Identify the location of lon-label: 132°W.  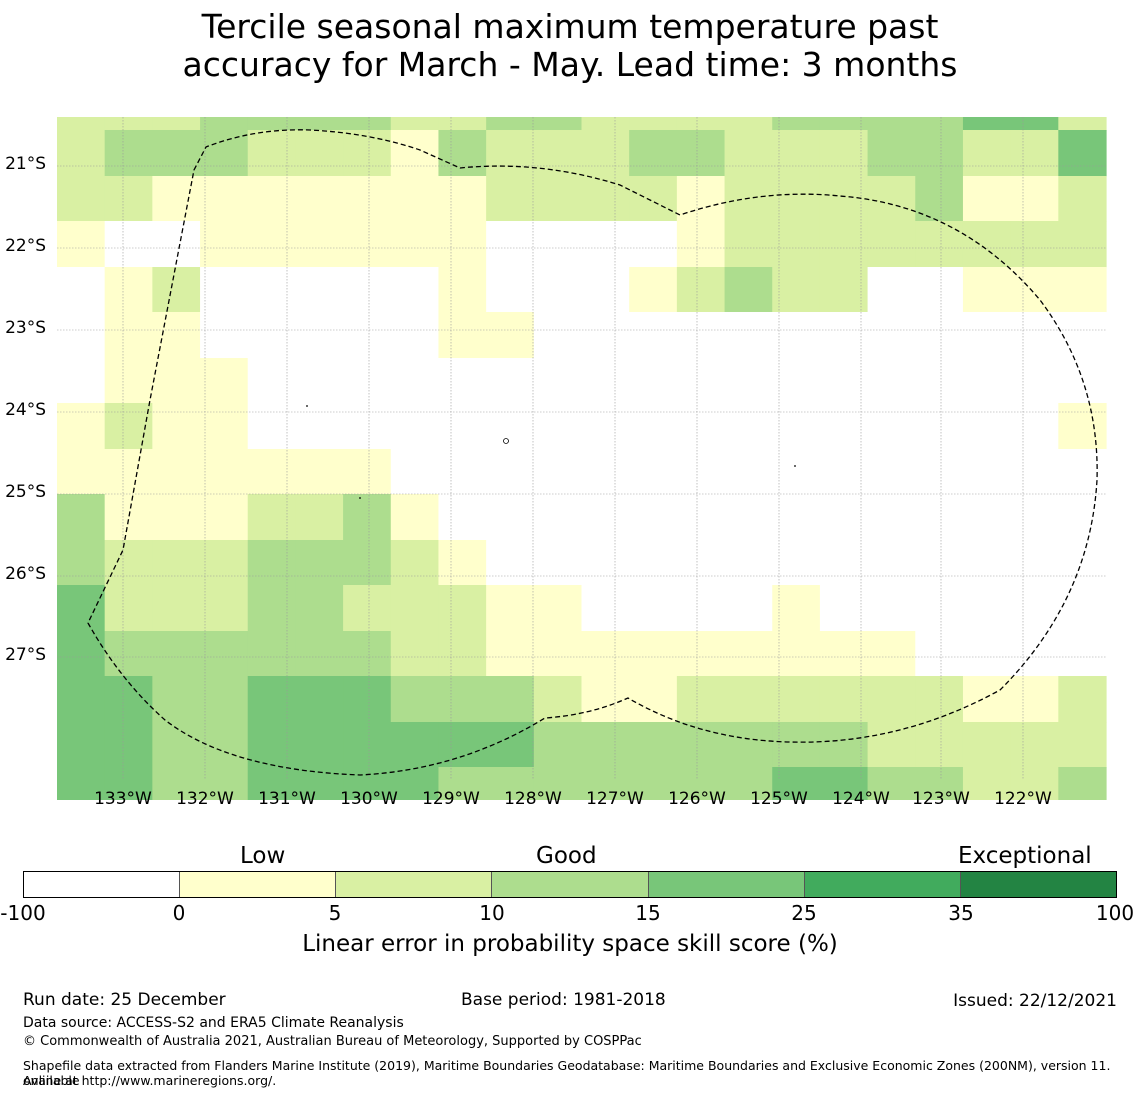
(205, 799).